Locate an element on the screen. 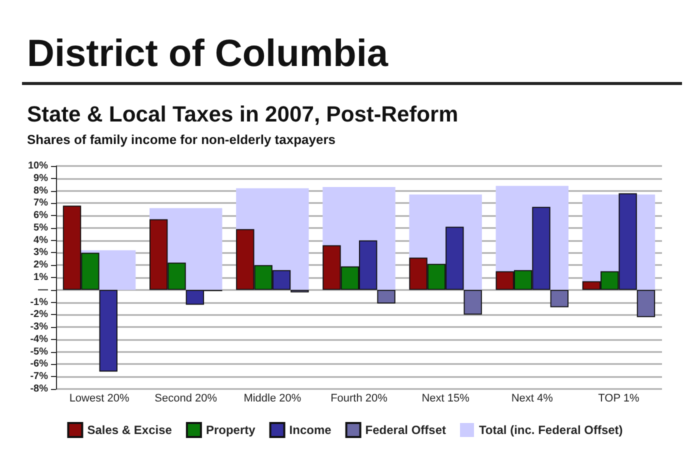 The image size is (690, 457). legend-label: Federal Offset is located at coordinates (405, 430).